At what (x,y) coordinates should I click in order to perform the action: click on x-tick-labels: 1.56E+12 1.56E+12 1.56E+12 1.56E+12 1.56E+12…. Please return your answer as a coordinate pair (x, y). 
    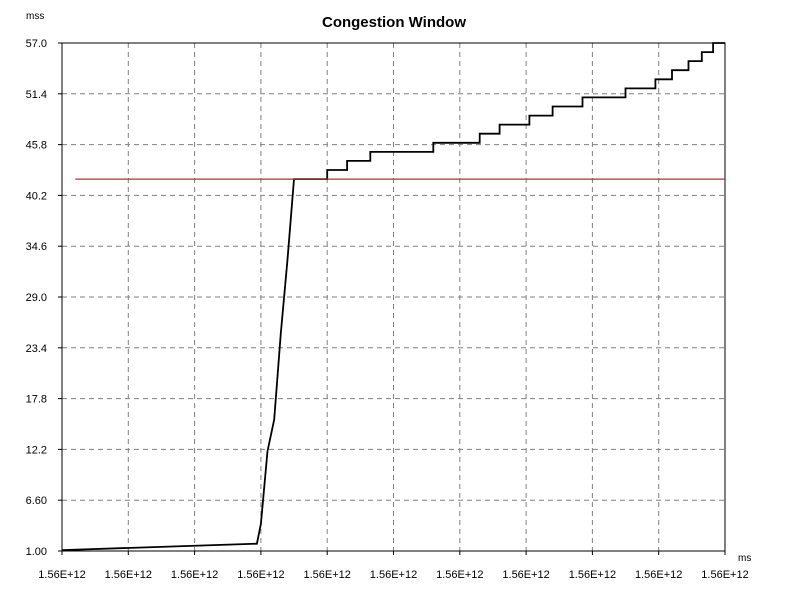
    Looking at the image, I should click on (393, 575).